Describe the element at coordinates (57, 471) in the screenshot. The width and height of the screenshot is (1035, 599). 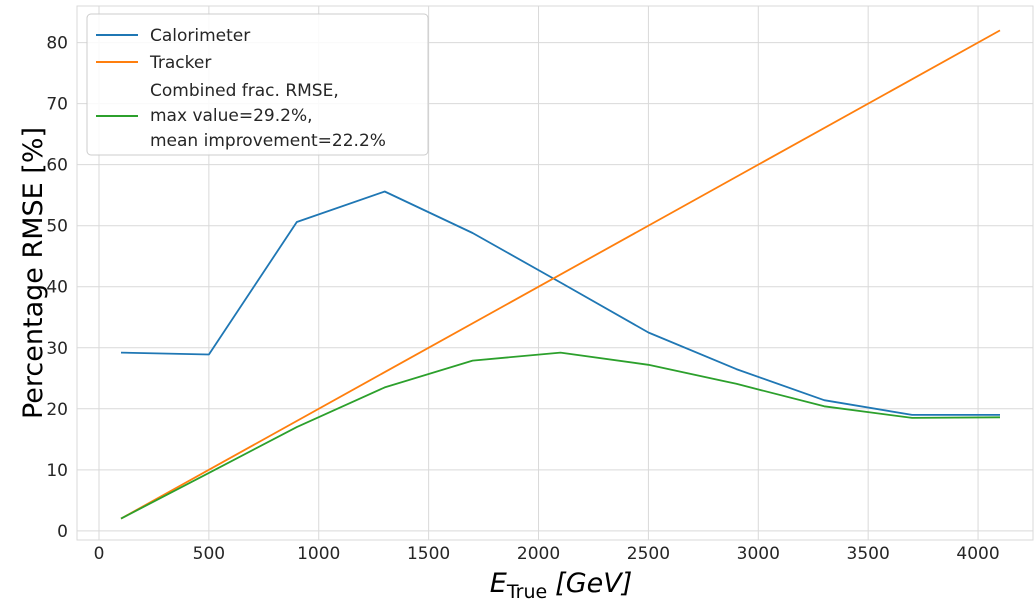
I see `y-tick-label: 10` at that location.